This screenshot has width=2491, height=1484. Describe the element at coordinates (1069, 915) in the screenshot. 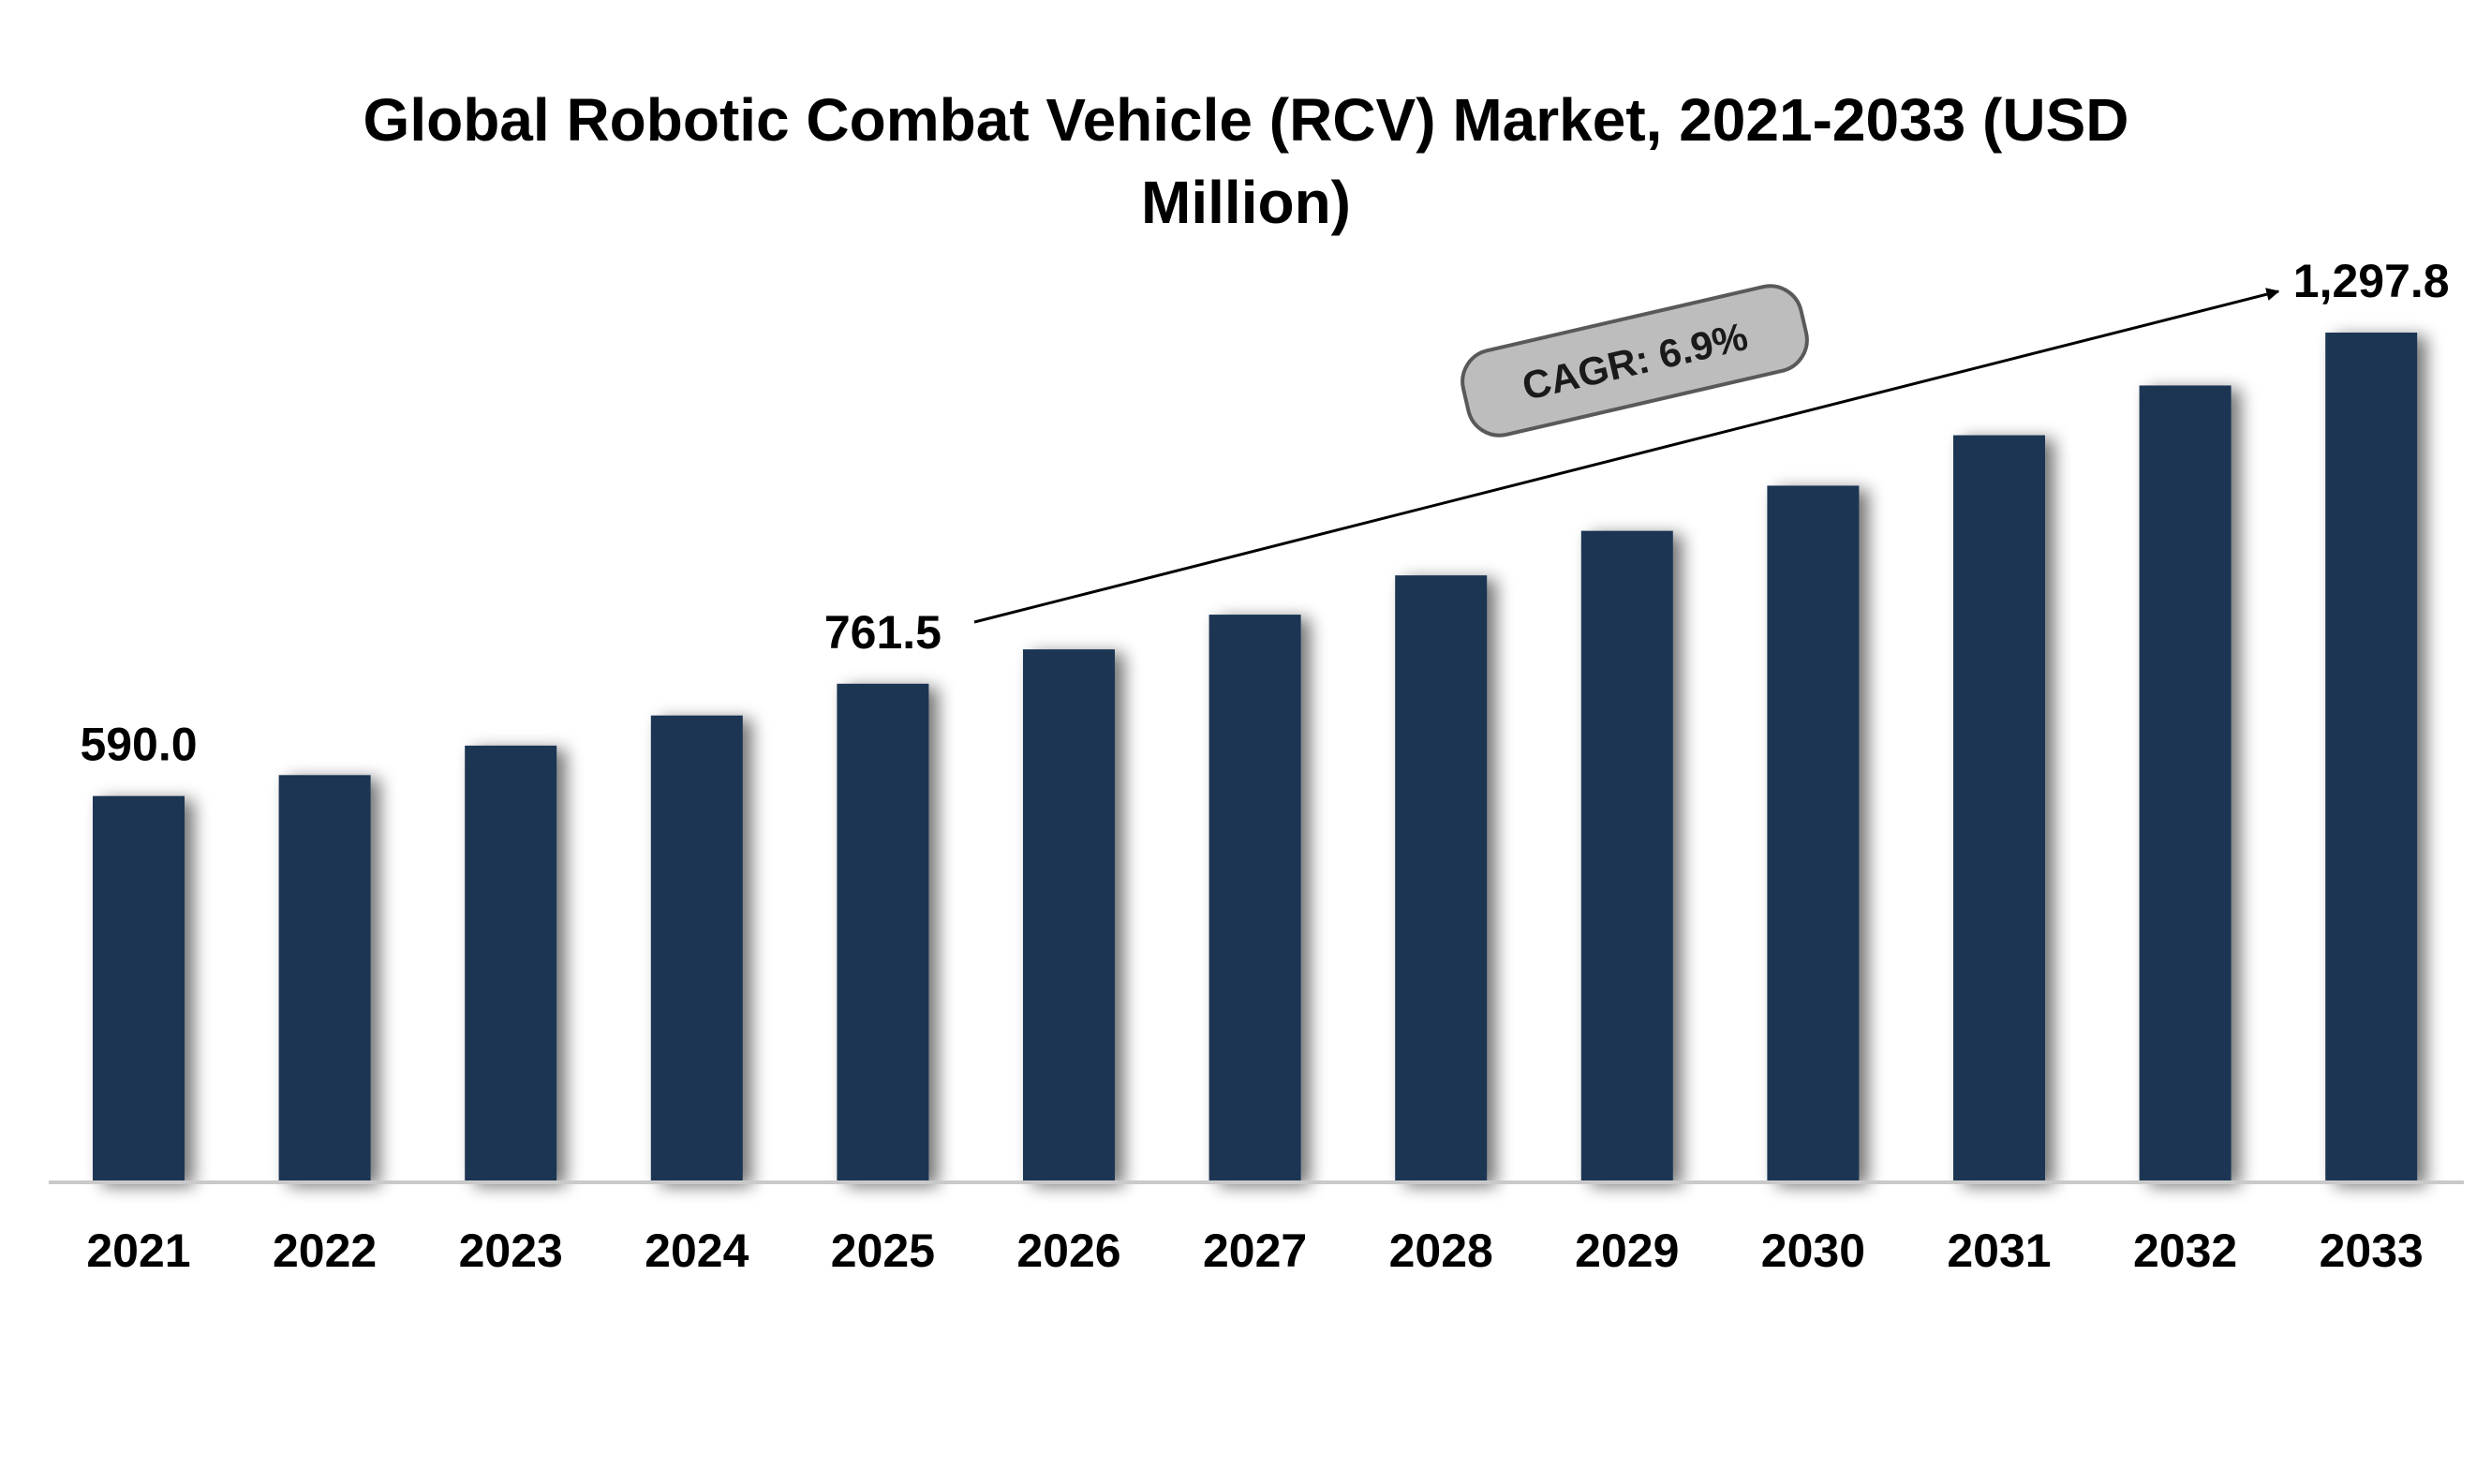

I see `bar-2026` at that location.